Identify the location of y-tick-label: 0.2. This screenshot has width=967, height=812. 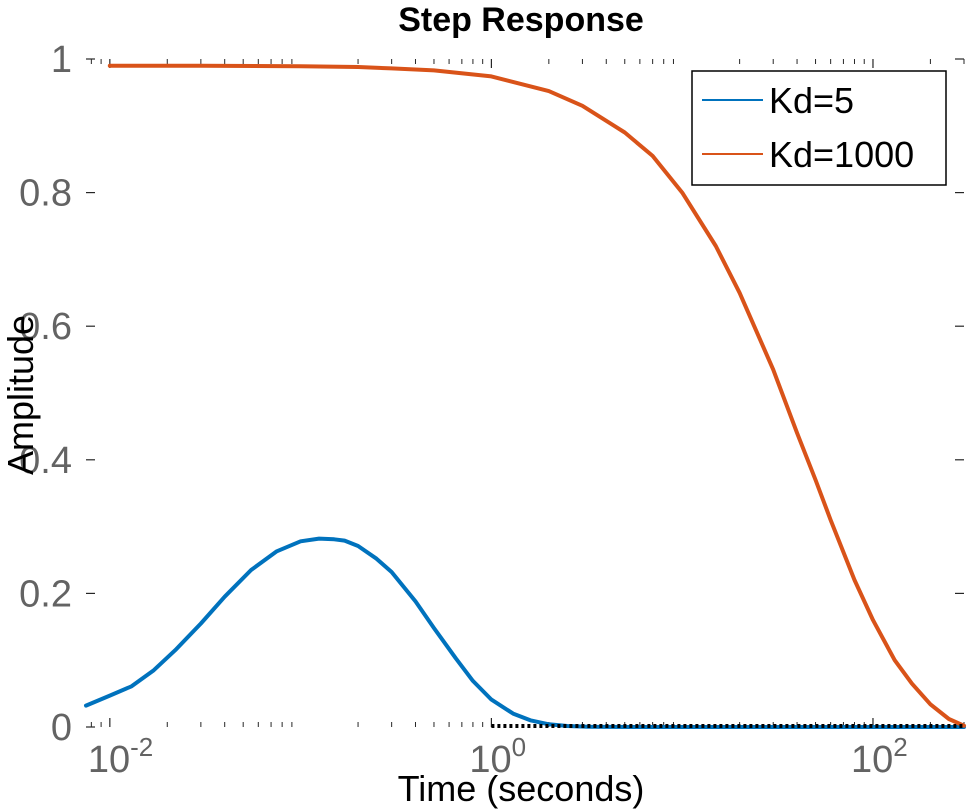
(45, 594).